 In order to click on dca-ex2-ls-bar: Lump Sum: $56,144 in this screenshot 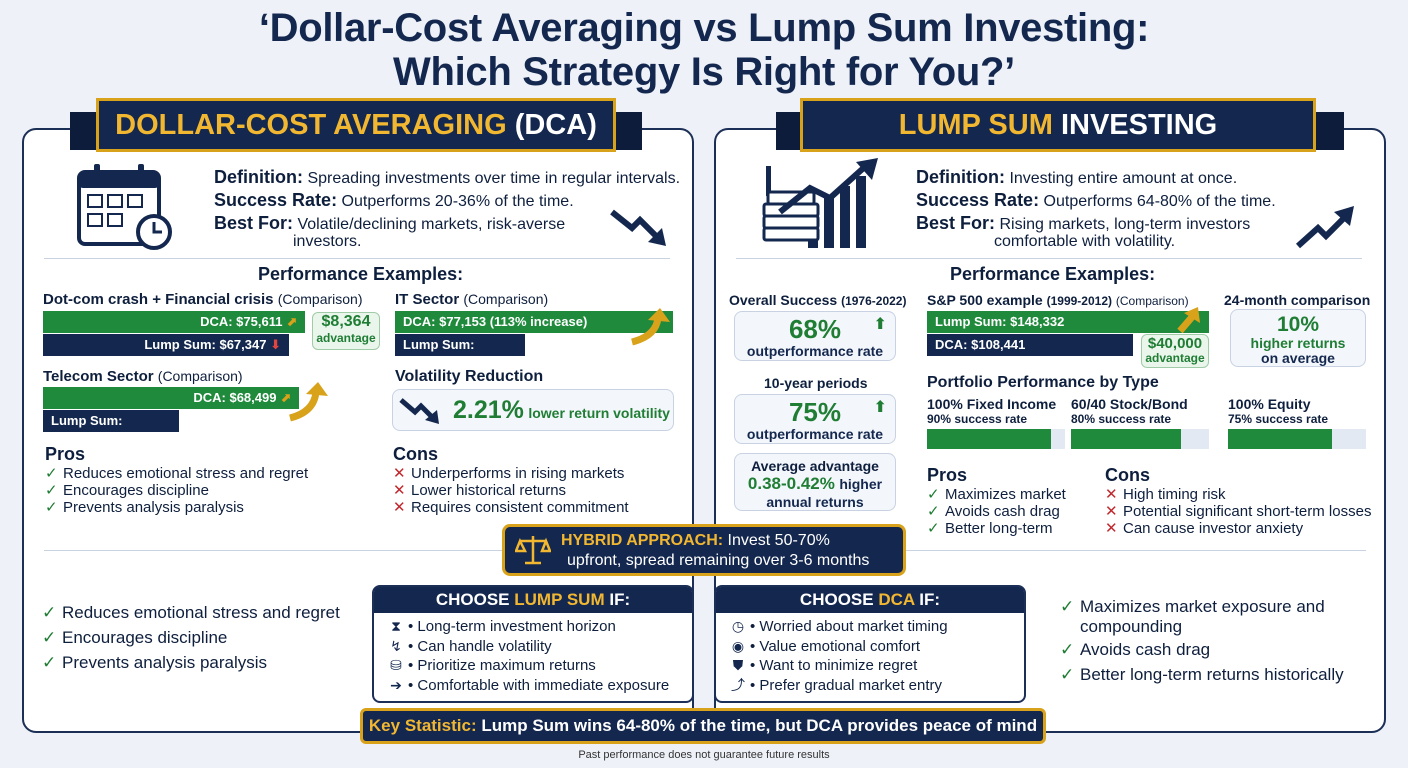, I will do `click(460, 354)`.